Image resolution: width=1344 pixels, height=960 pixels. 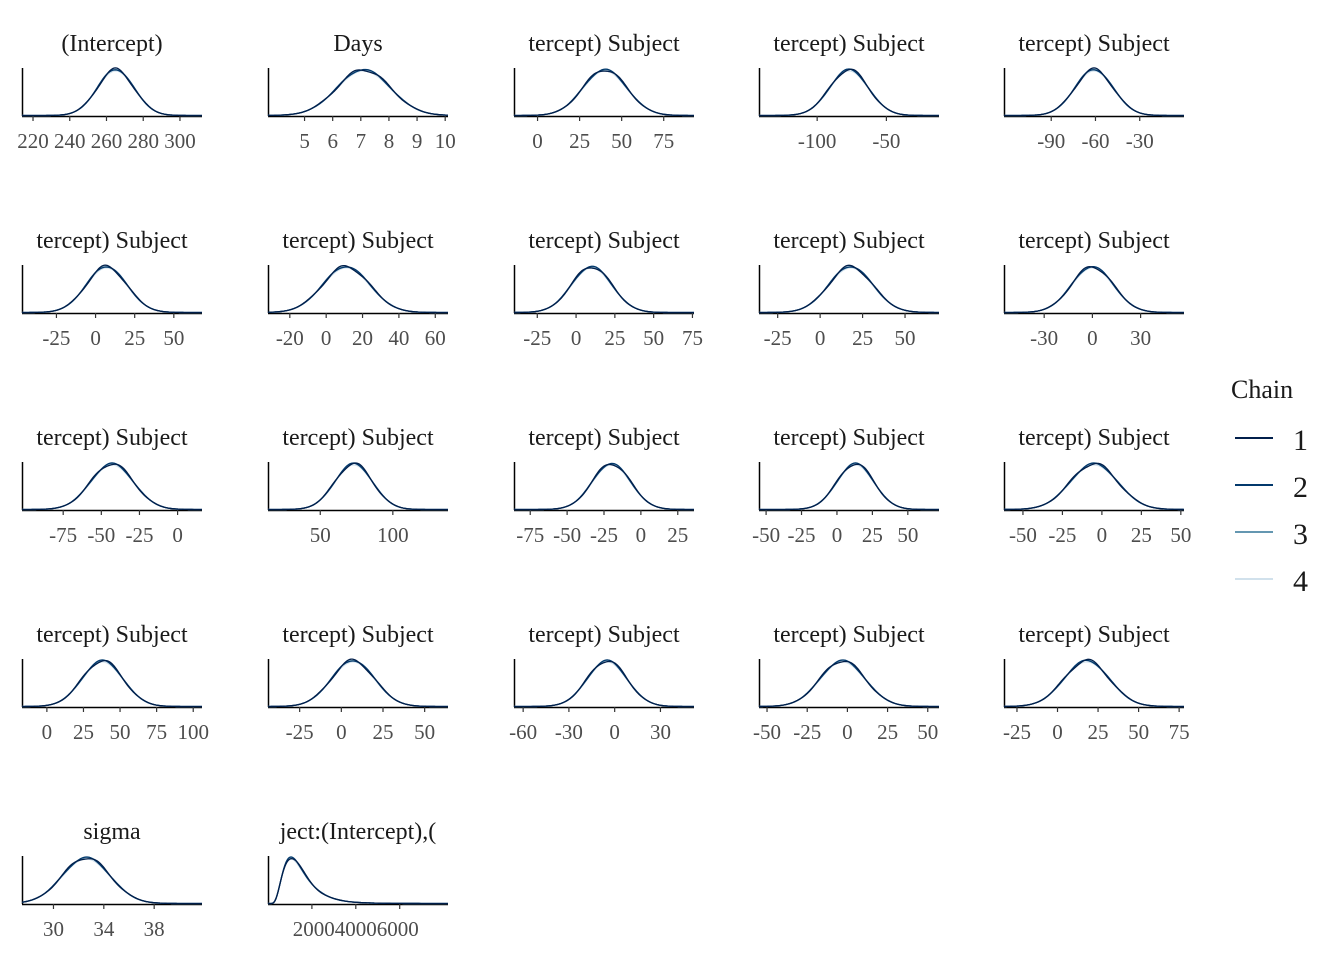 What do you see at coordinates (608, 289) in the screenshot?
I see `panel-8: tercept) Subject -25 0 25 50 75` at bounding box center [608, 289].